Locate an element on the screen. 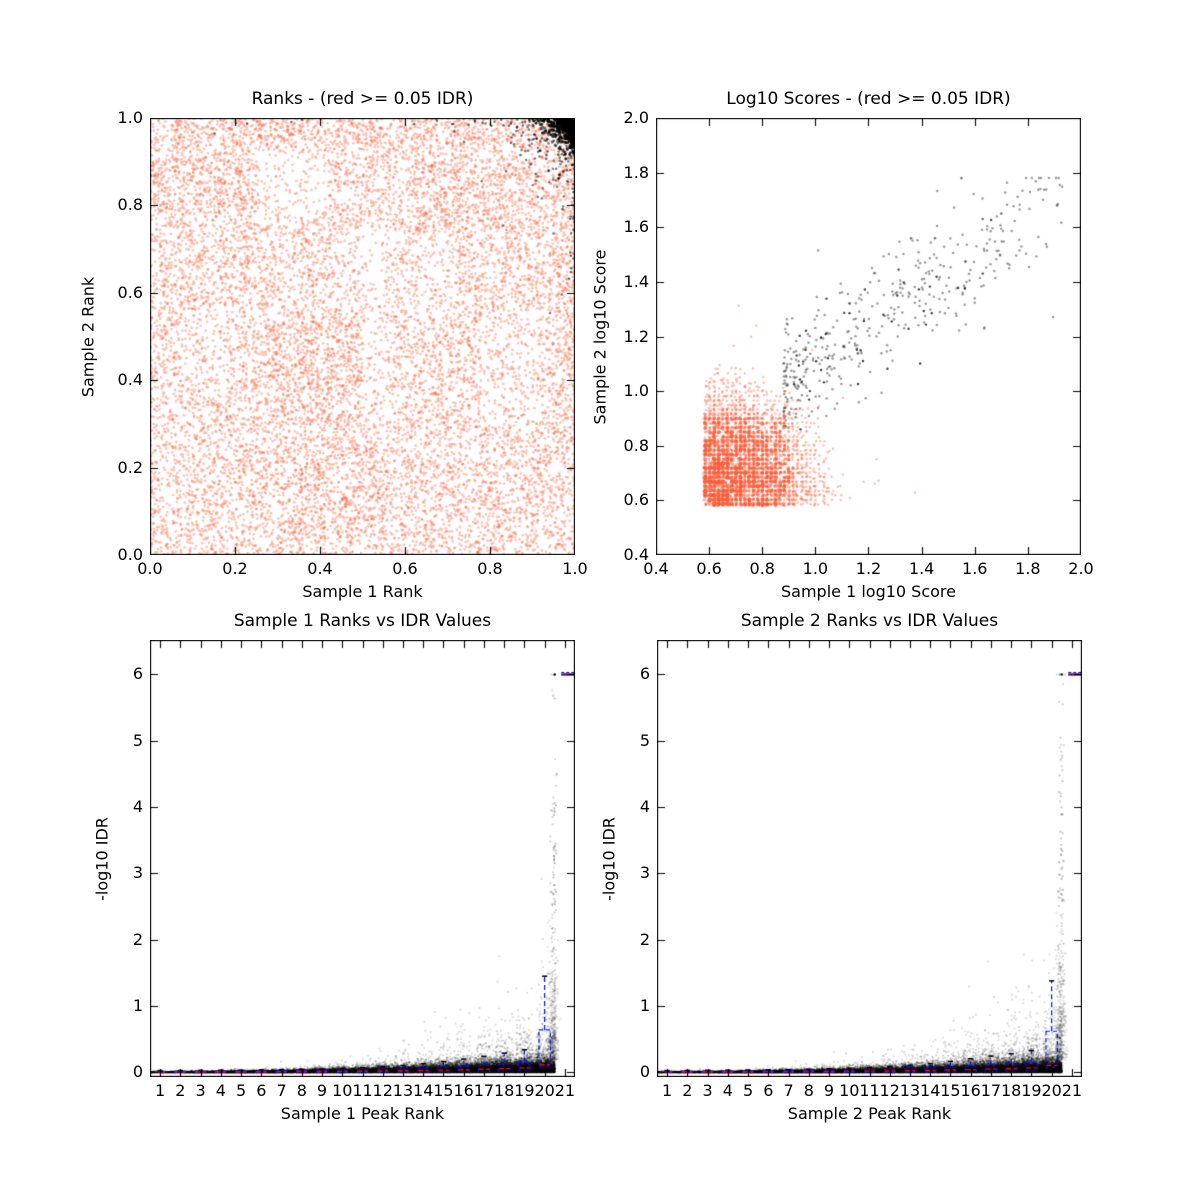  y-tick-label: 1.8 is located at coordinates (636, 172).